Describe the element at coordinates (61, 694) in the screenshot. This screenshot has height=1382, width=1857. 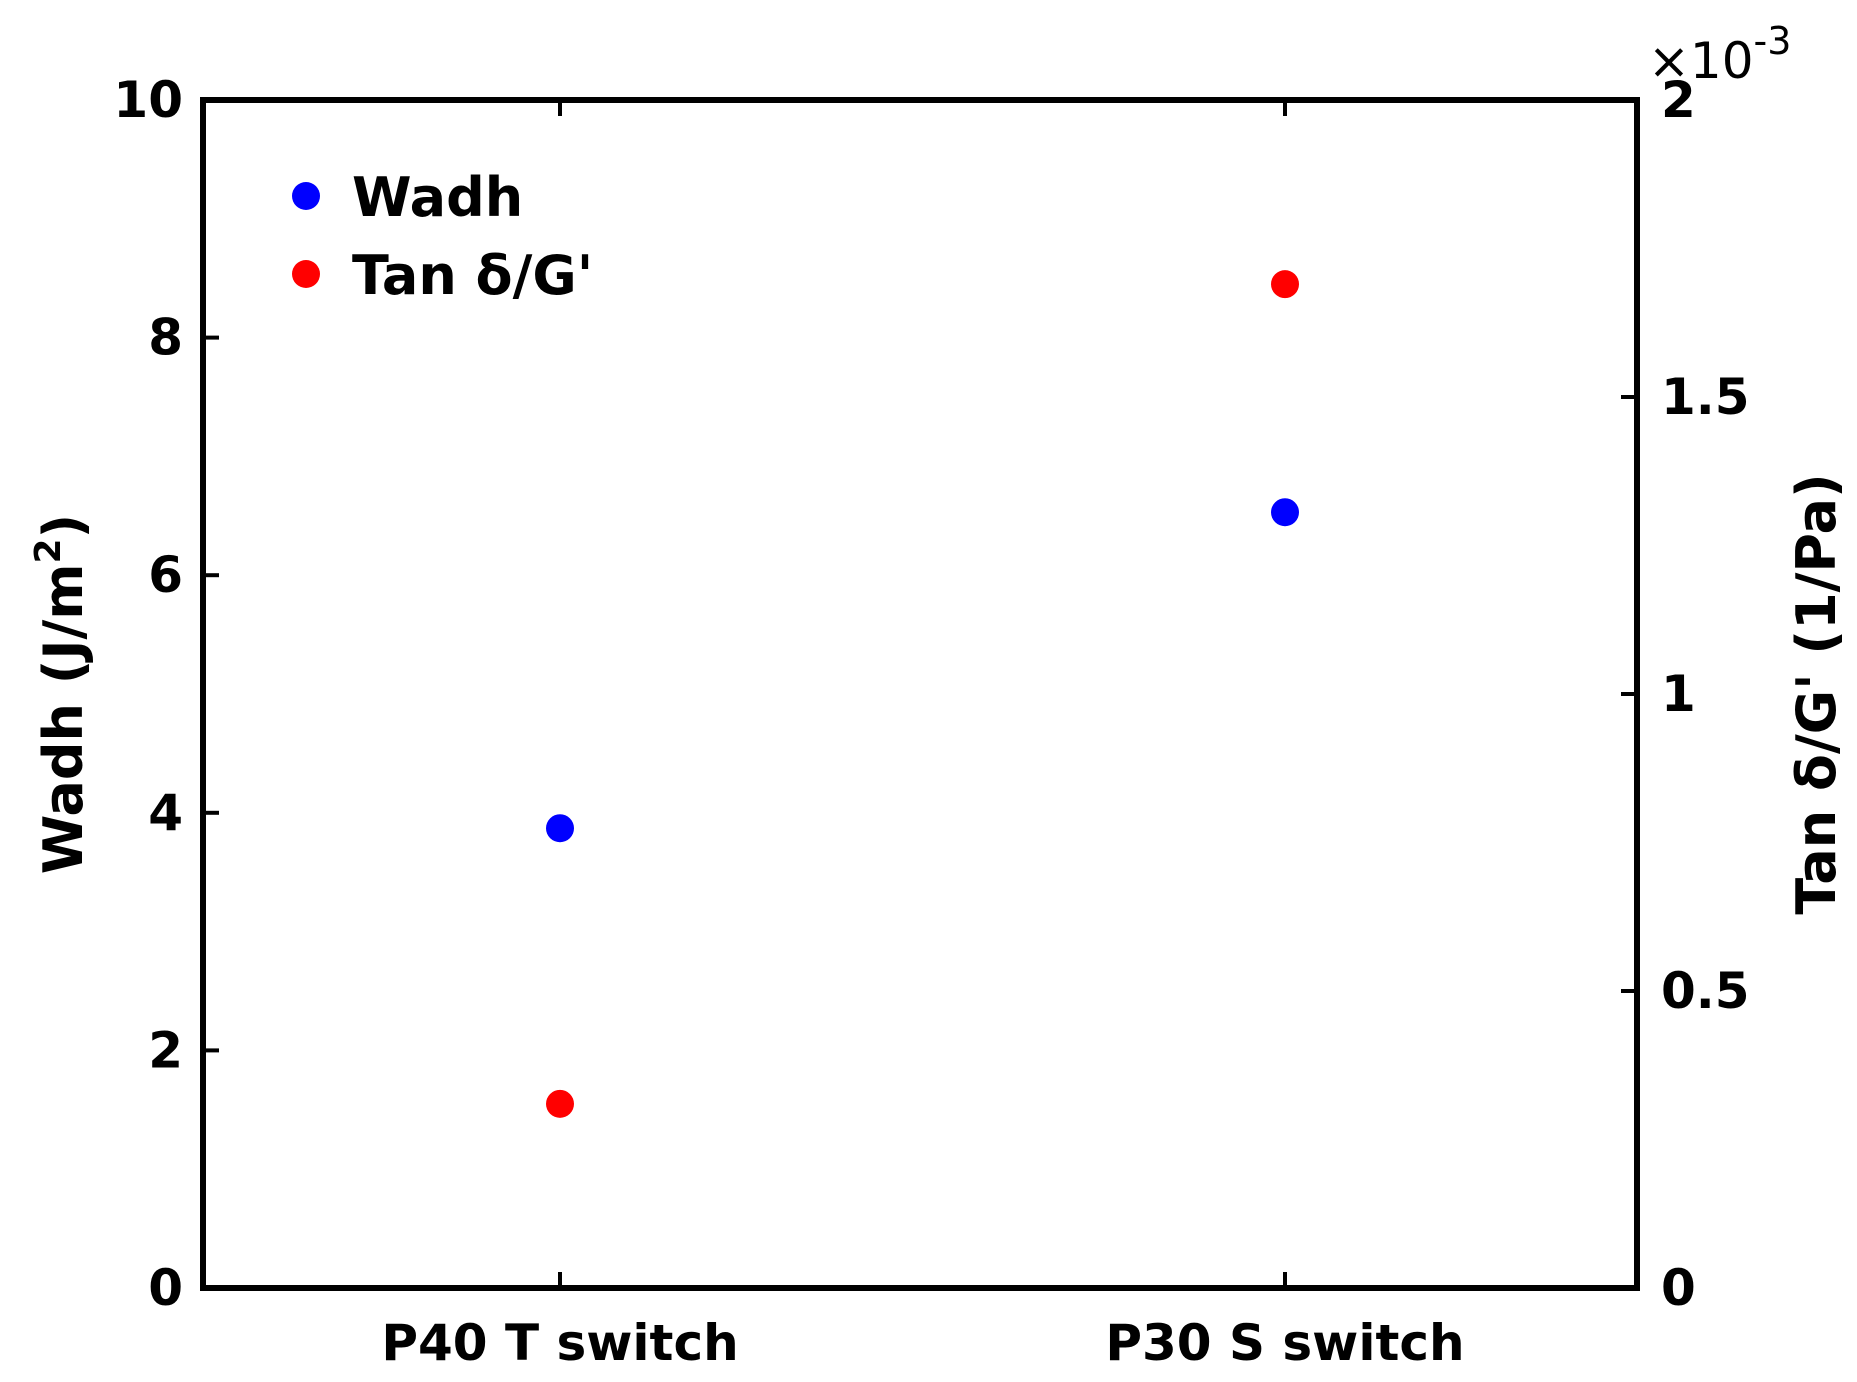
I see `left-axis-label: Wadh (J/m2)` at that location.